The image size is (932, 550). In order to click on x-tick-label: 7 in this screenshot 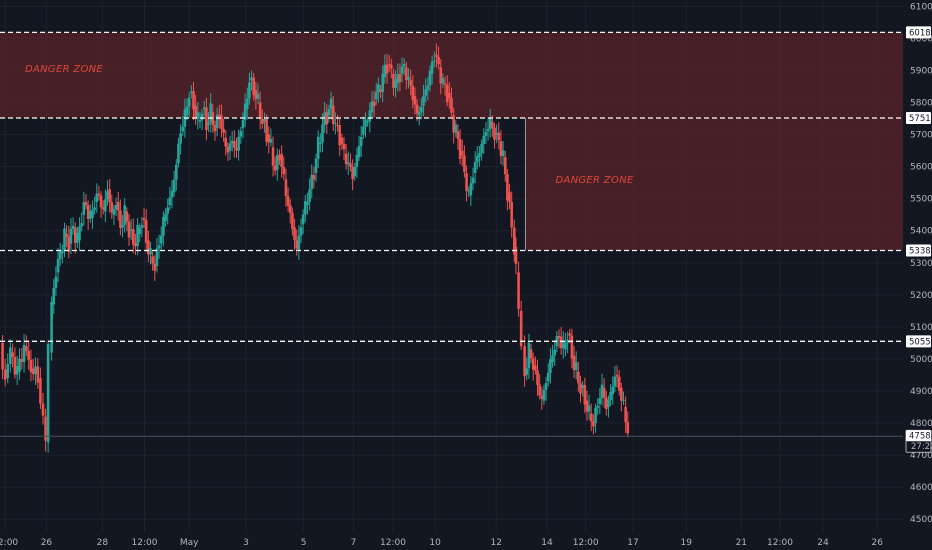, I will do `click(354, 543)`.